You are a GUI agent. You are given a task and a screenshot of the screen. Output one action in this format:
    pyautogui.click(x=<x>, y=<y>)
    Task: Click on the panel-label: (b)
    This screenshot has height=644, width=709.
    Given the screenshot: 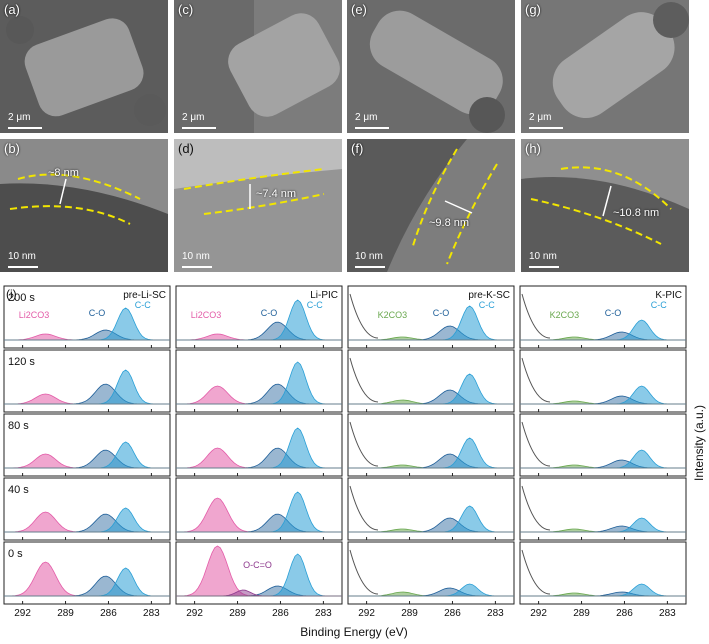 What is the action you would take?
    pyautogui.click(x=12, y=148)
    